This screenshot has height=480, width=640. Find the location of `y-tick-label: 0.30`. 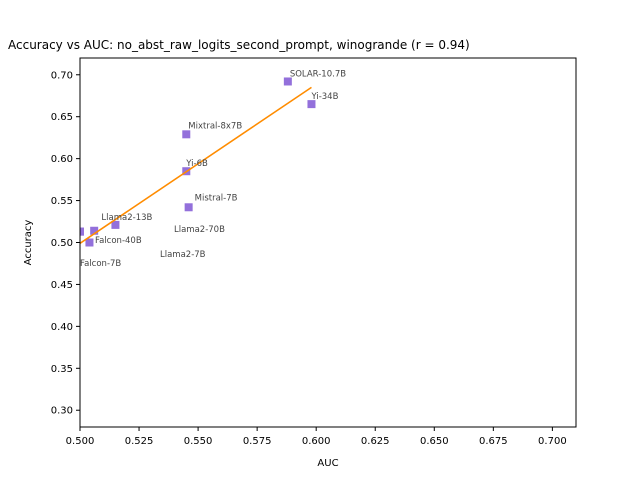

y-tick-label: 0.30 is located at coordinates (62, 411).